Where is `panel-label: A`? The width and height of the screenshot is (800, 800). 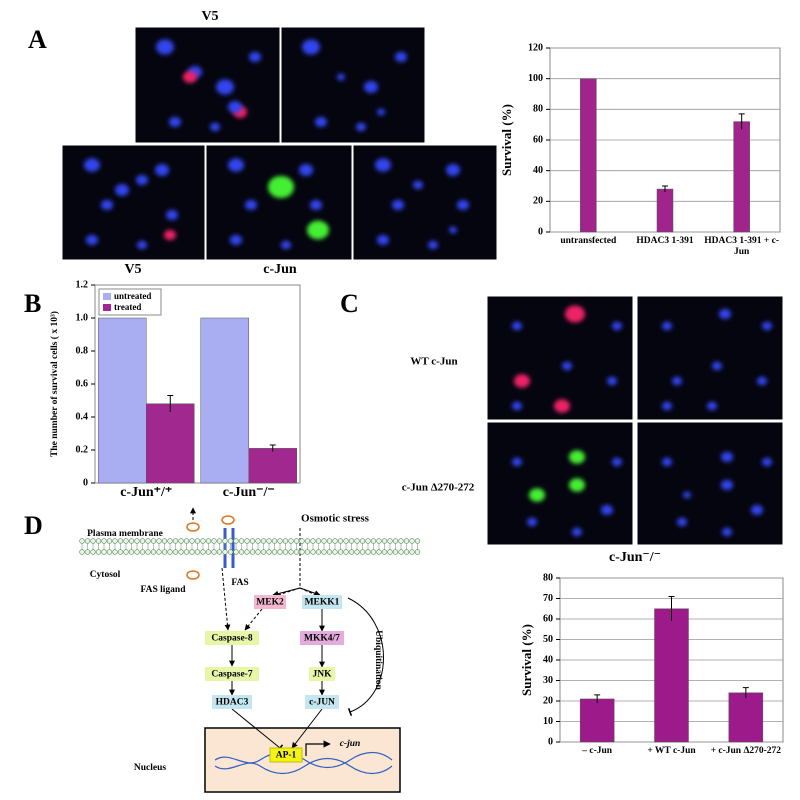 panel-label: A is located at coordinates (37, 39).